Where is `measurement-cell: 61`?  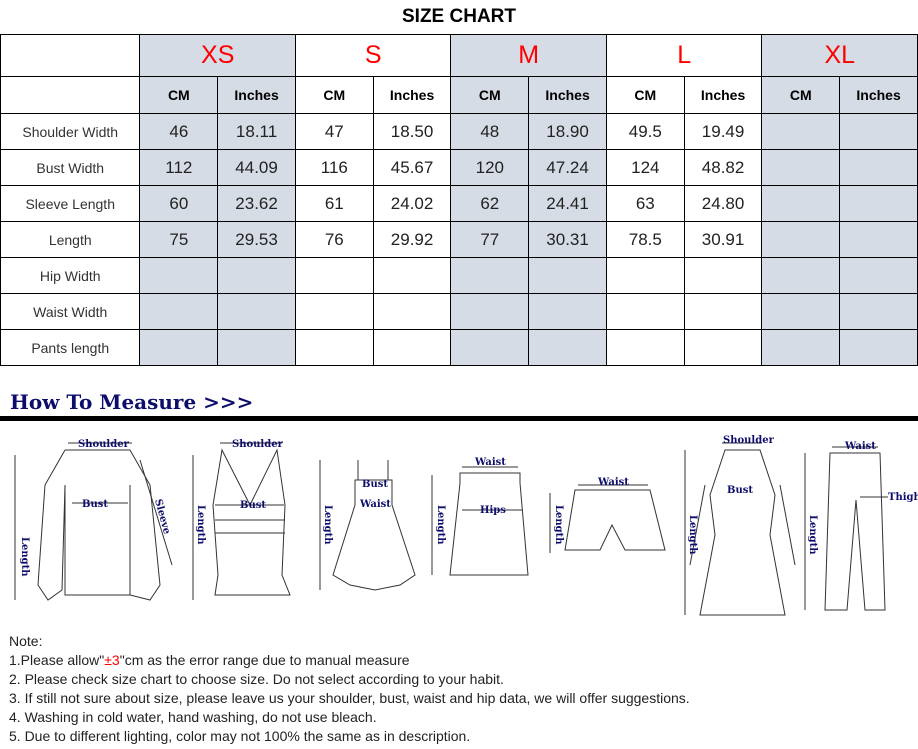
measurement-cell: 61 is located at coordinates (334, 203).